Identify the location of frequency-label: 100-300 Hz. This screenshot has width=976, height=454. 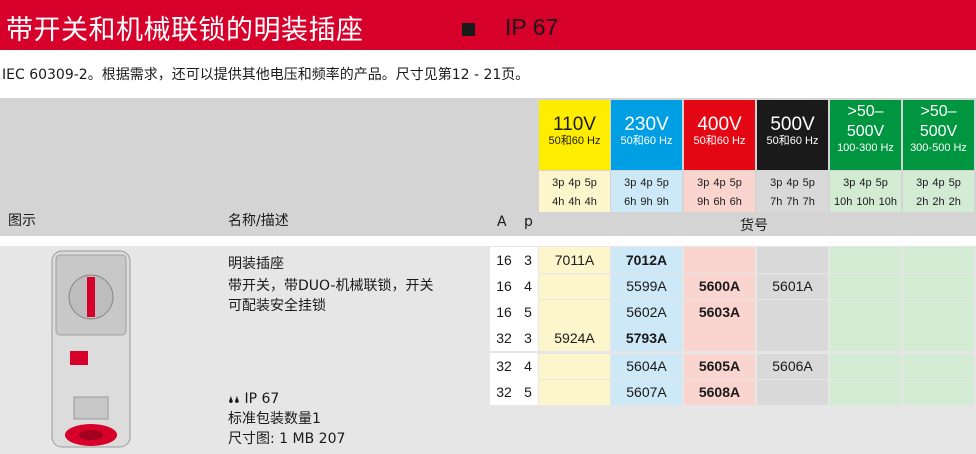
(865, 148).